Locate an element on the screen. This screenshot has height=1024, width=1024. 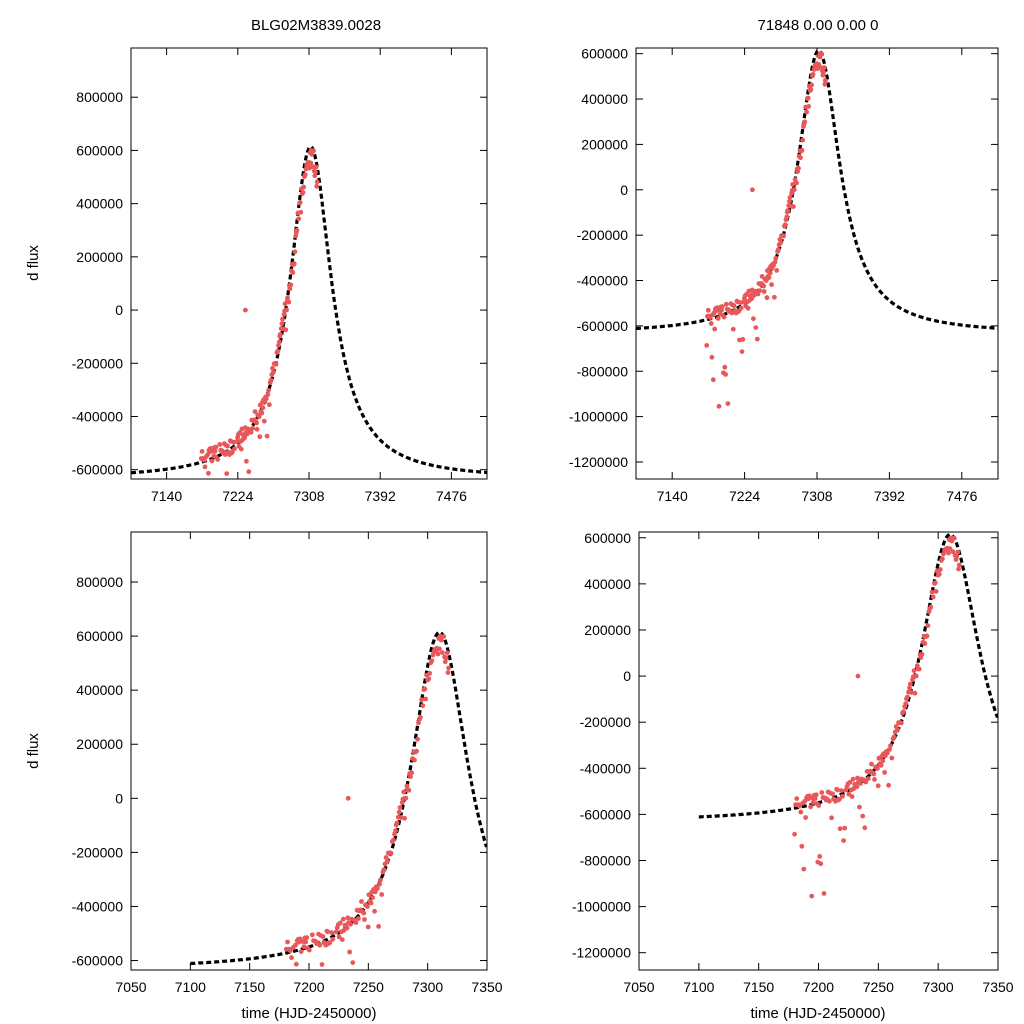
plot-frame is located at coordinates (309, 263).